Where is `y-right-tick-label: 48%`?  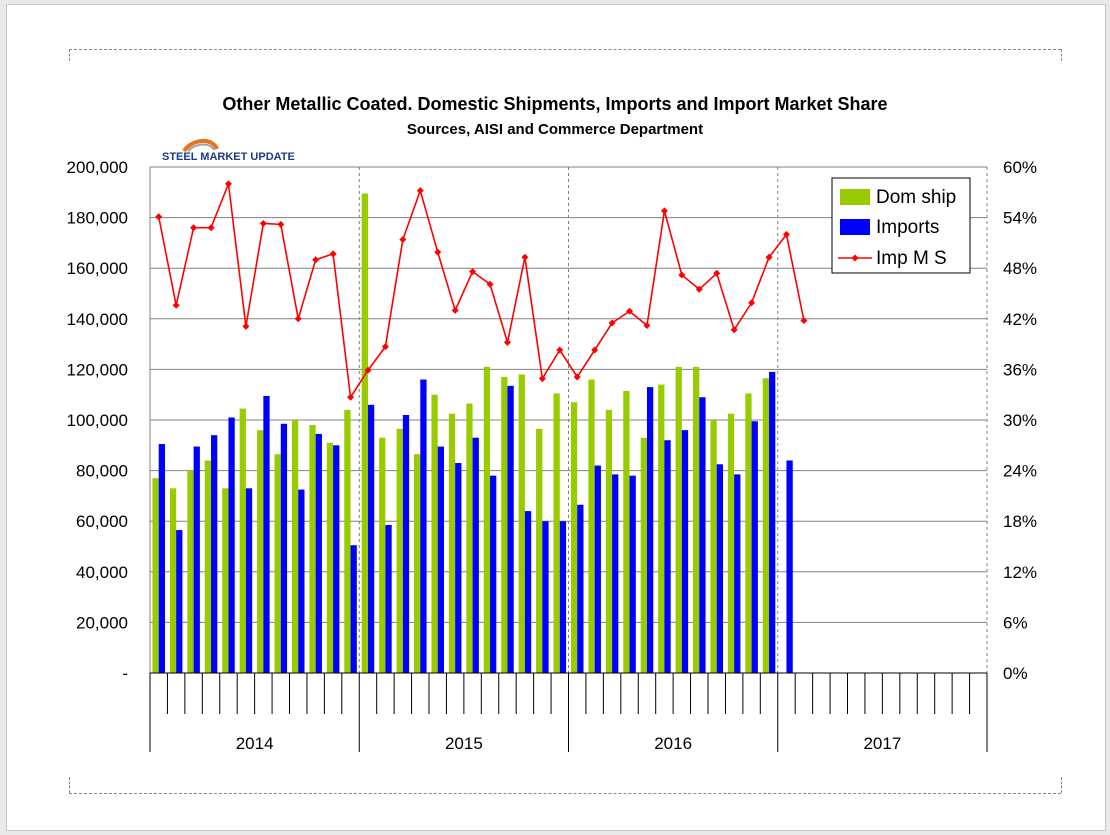 y-right-tick-label: 48% is located at coordinates (1020, 268).